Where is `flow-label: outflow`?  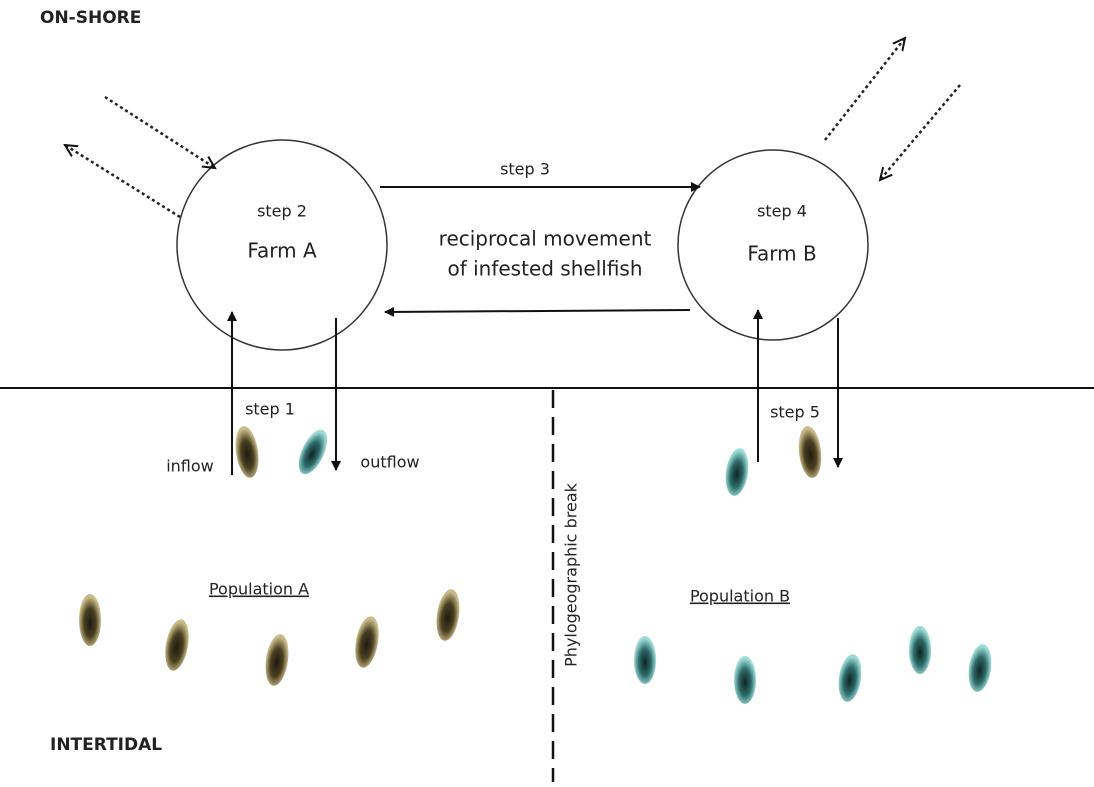 flow-label: outflow is located at coordinates (389, 462).